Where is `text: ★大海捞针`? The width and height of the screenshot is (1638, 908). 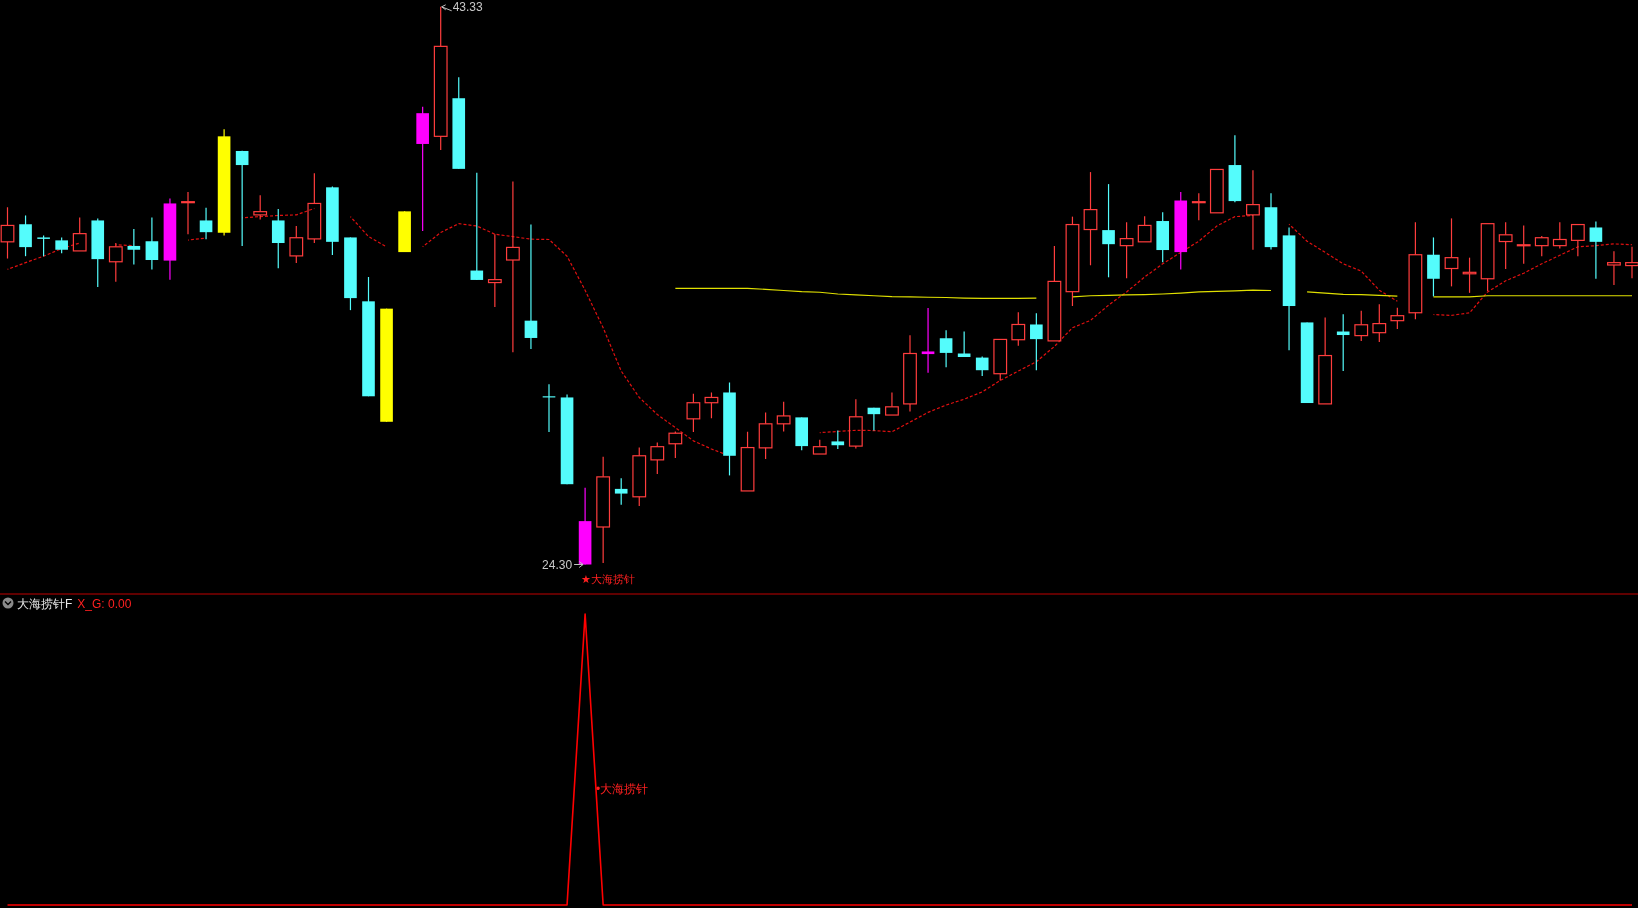
text: ★大海捞针 is located at coordinates (608, 578).